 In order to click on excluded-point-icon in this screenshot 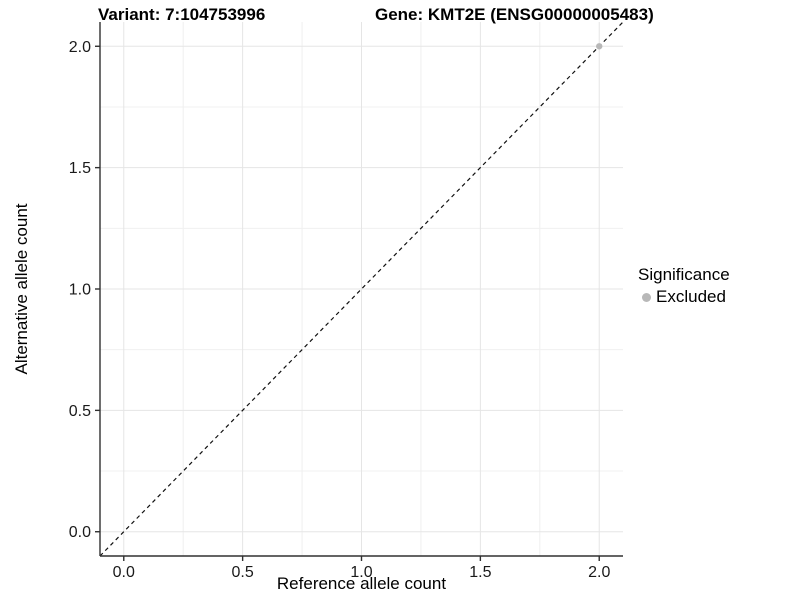, I will do `click(646, 297)`.